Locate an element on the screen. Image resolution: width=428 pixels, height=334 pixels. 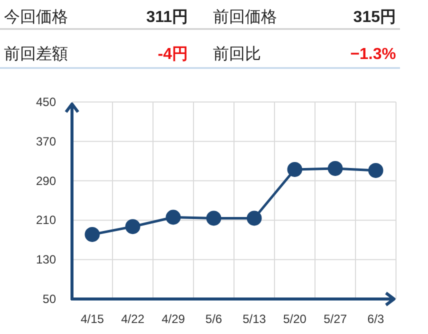
text: 前回価格 is located at coordinates (245, 17).